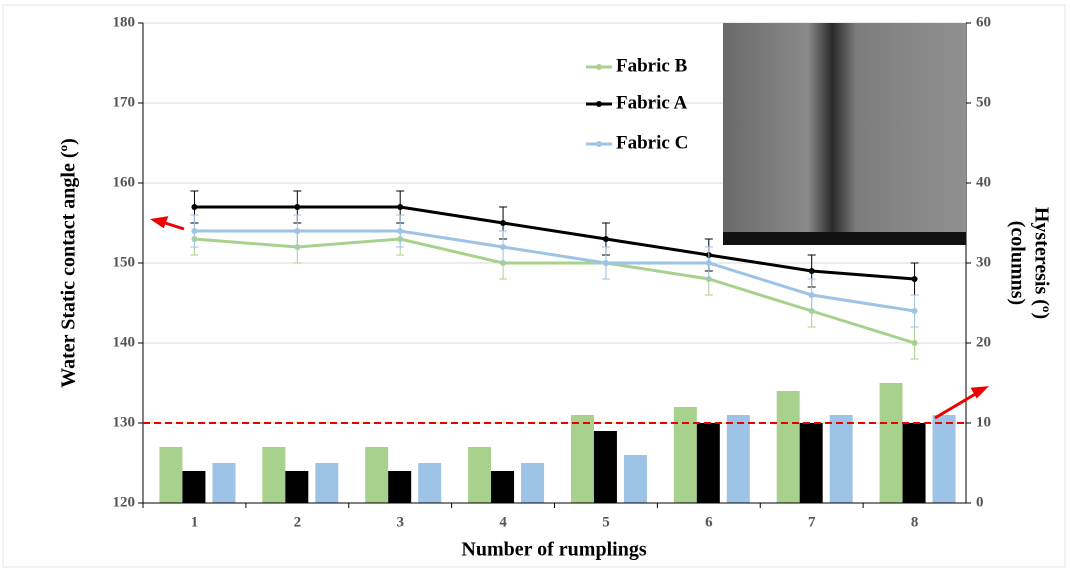 The height and width of the screenshot is (572, 1070). Describe the element at coordinates (124, 422) in the screenshot. I see `y-tick-label: 130` at that location.